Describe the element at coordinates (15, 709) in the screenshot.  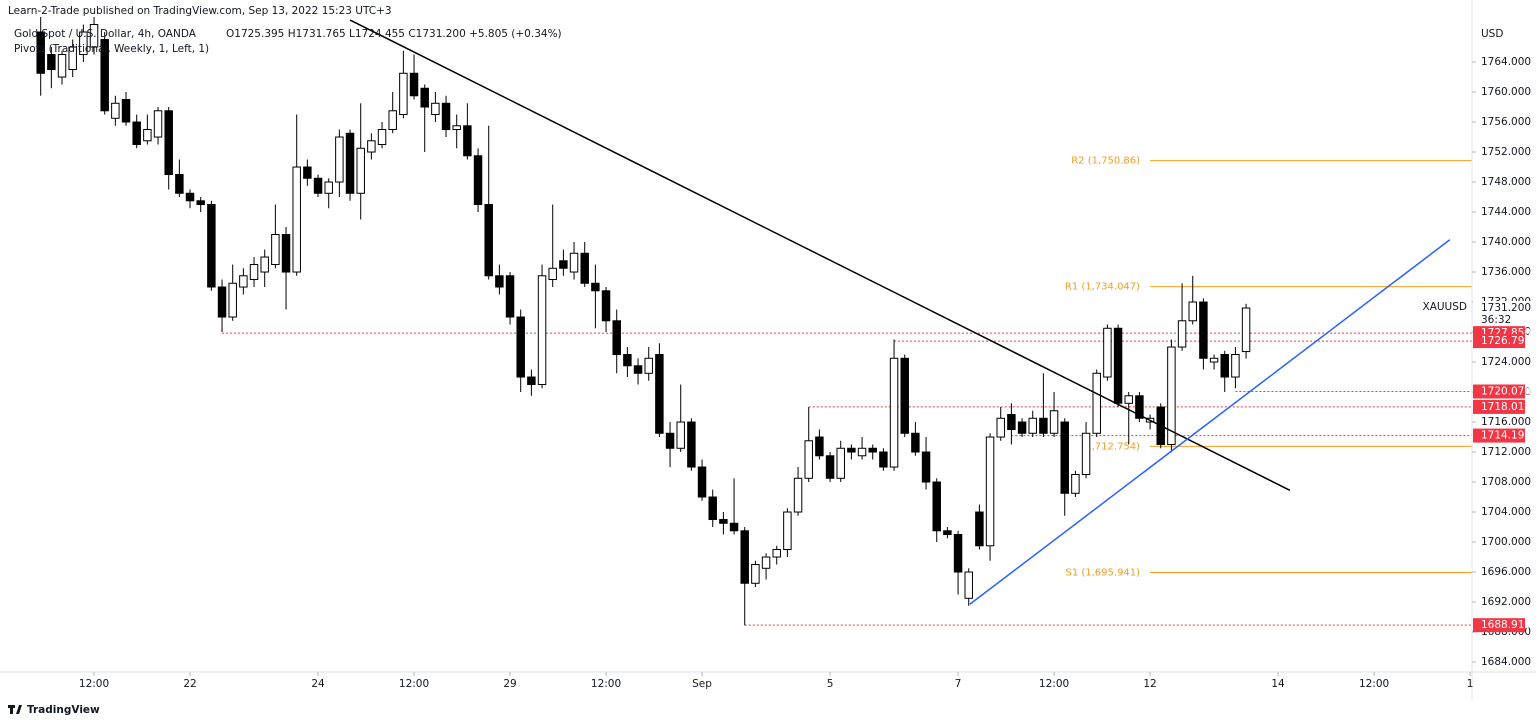
I see `logo` at that location.